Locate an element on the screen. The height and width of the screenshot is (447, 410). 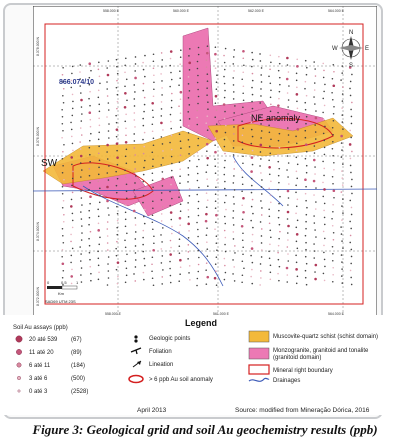
soil-class-swatch is located at coordinates (19, 339).